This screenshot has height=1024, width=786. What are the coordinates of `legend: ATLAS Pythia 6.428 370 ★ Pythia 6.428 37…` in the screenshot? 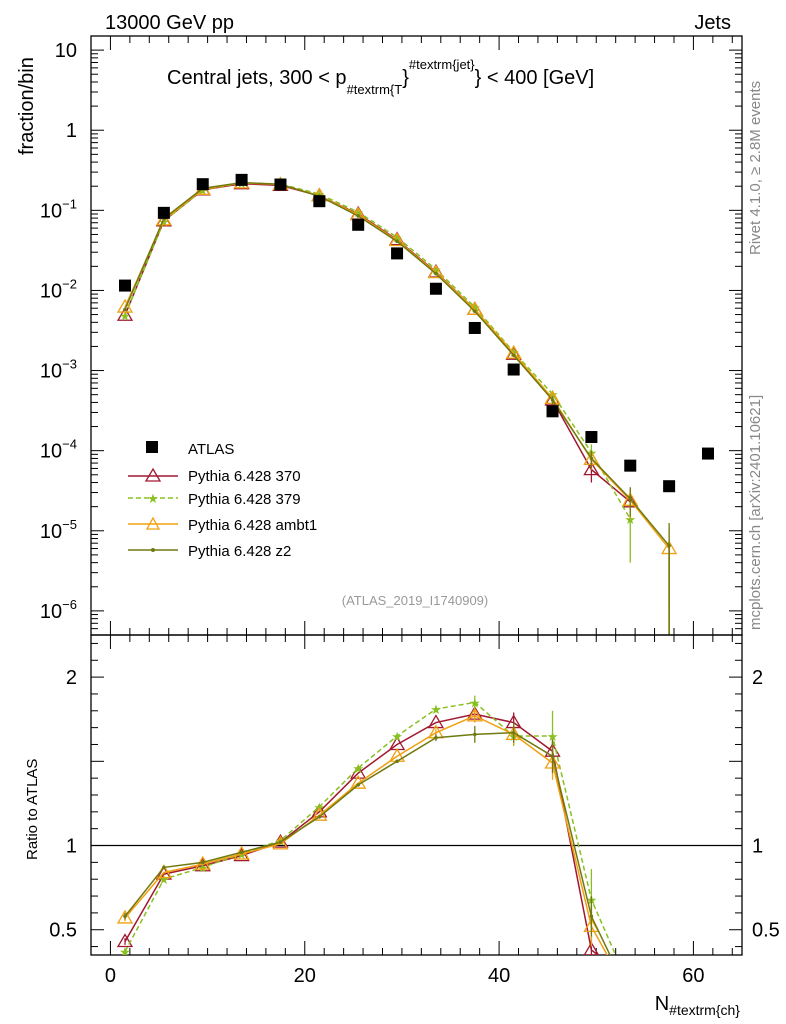 It's located at (222, 500).